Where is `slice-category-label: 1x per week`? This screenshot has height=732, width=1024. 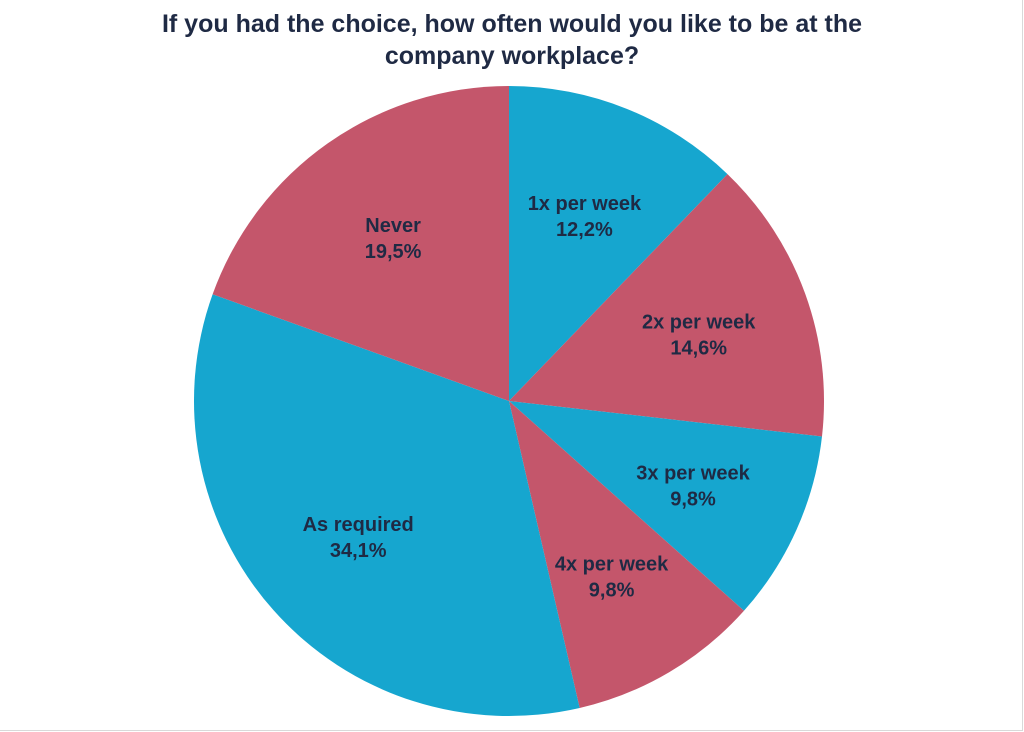 slice-category-label: 1x per week is located at coordinates (585, 204).